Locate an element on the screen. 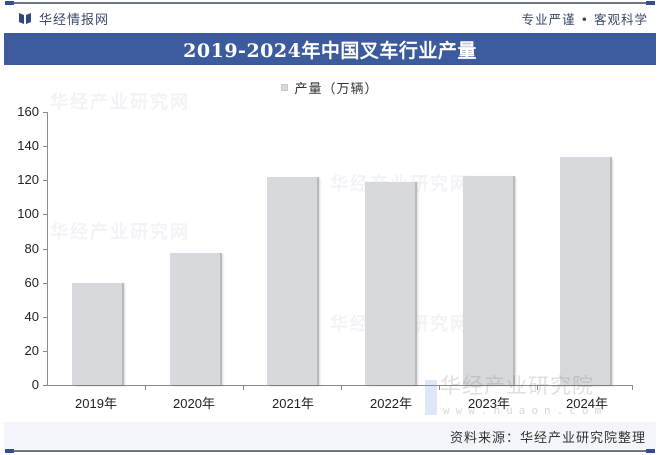  y-tick-label: 0 is located at coordinates (35, 384).